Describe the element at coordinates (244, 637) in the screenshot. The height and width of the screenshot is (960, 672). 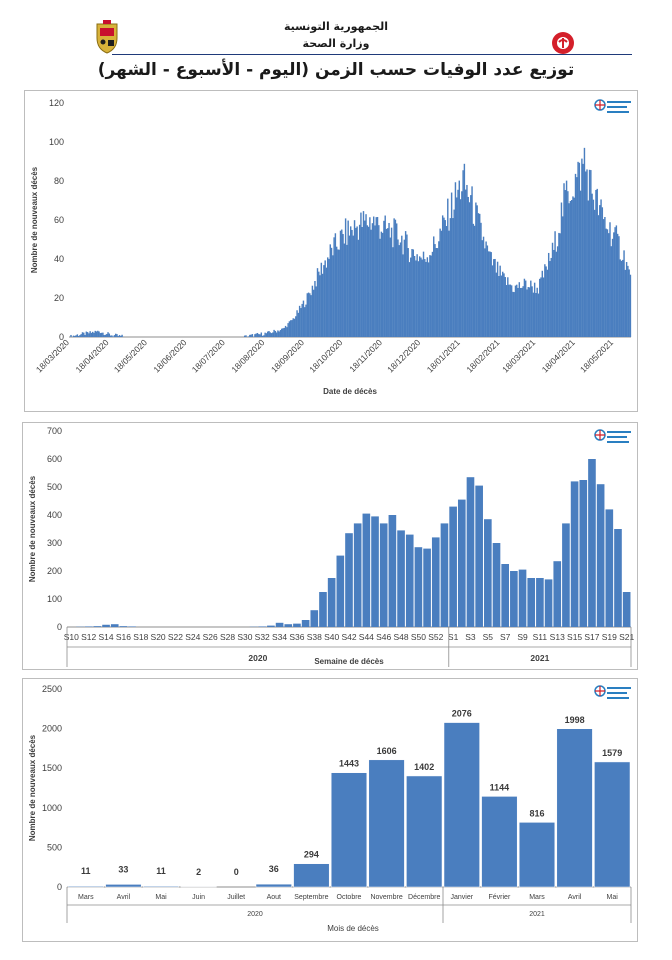
I see `x-tick-label: S30` at that location.